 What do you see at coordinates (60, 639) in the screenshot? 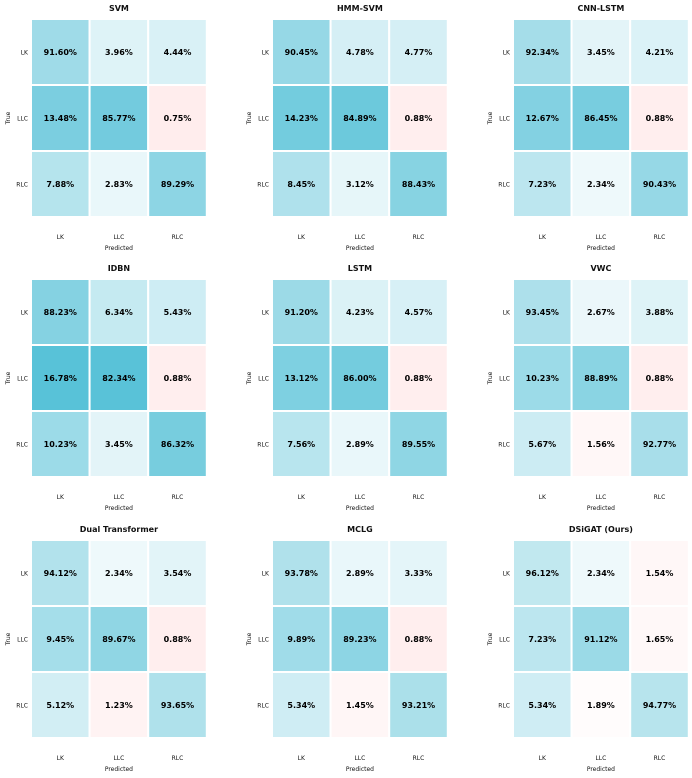
I see `cell-value-label: 9.45%` at bounding box center [60, 639].